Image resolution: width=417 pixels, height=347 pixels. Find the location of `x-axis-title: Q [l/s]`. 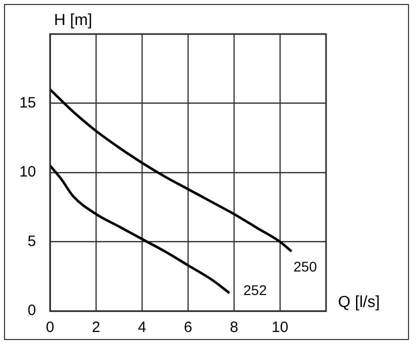

x-axis-title: Q [l/s] is located at coordinates (359, 302).